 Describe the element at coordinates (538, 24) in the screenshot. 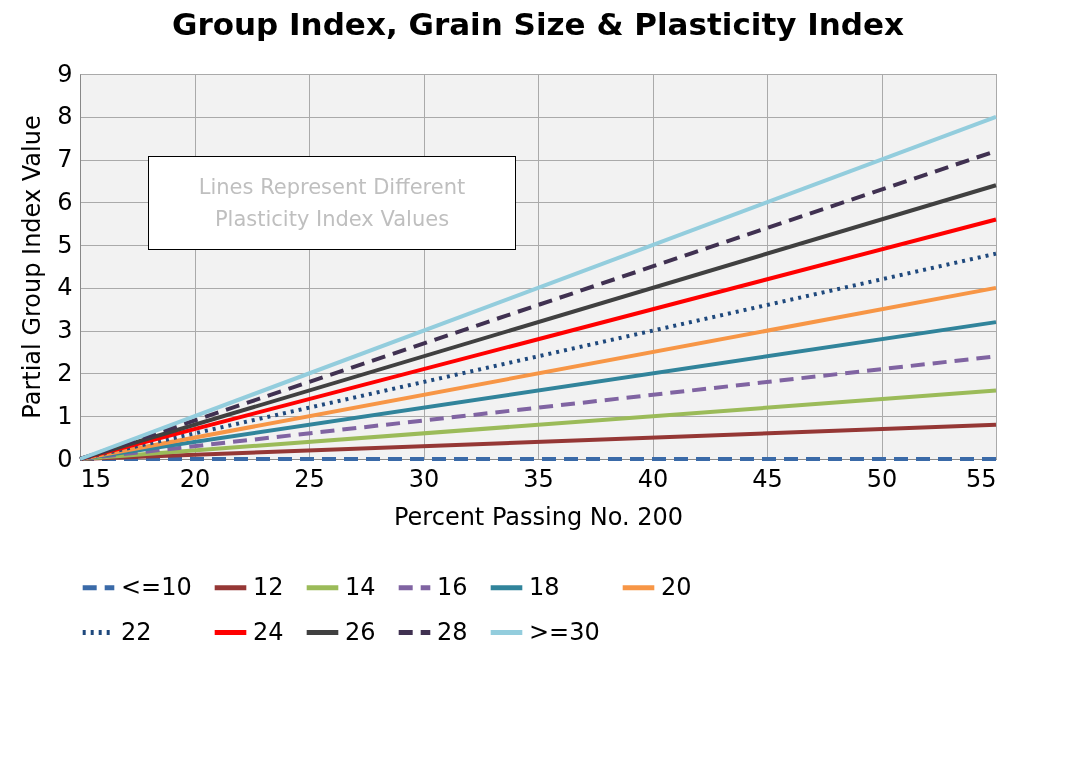

I see `chart-title: Group Index, Grain Size & Plasticity Index` at that location.